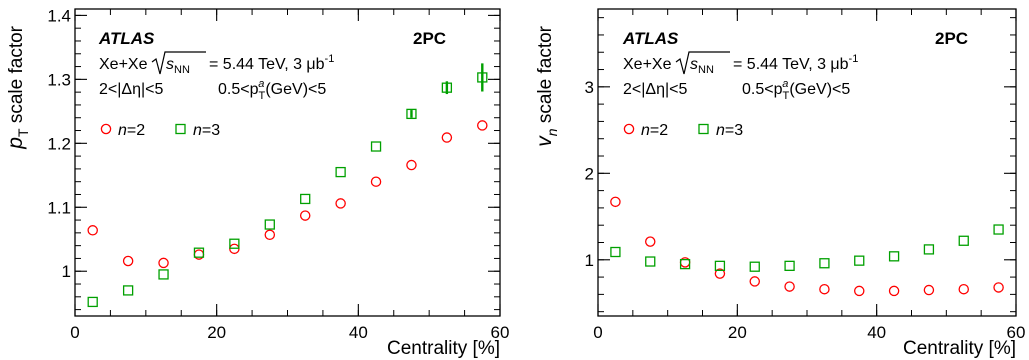 The width and height of the screenshot is (1029, 360). Describe the element at coordinates (552, 132) in the screenshot. I see `y-axis-label-sub: n` at that location.